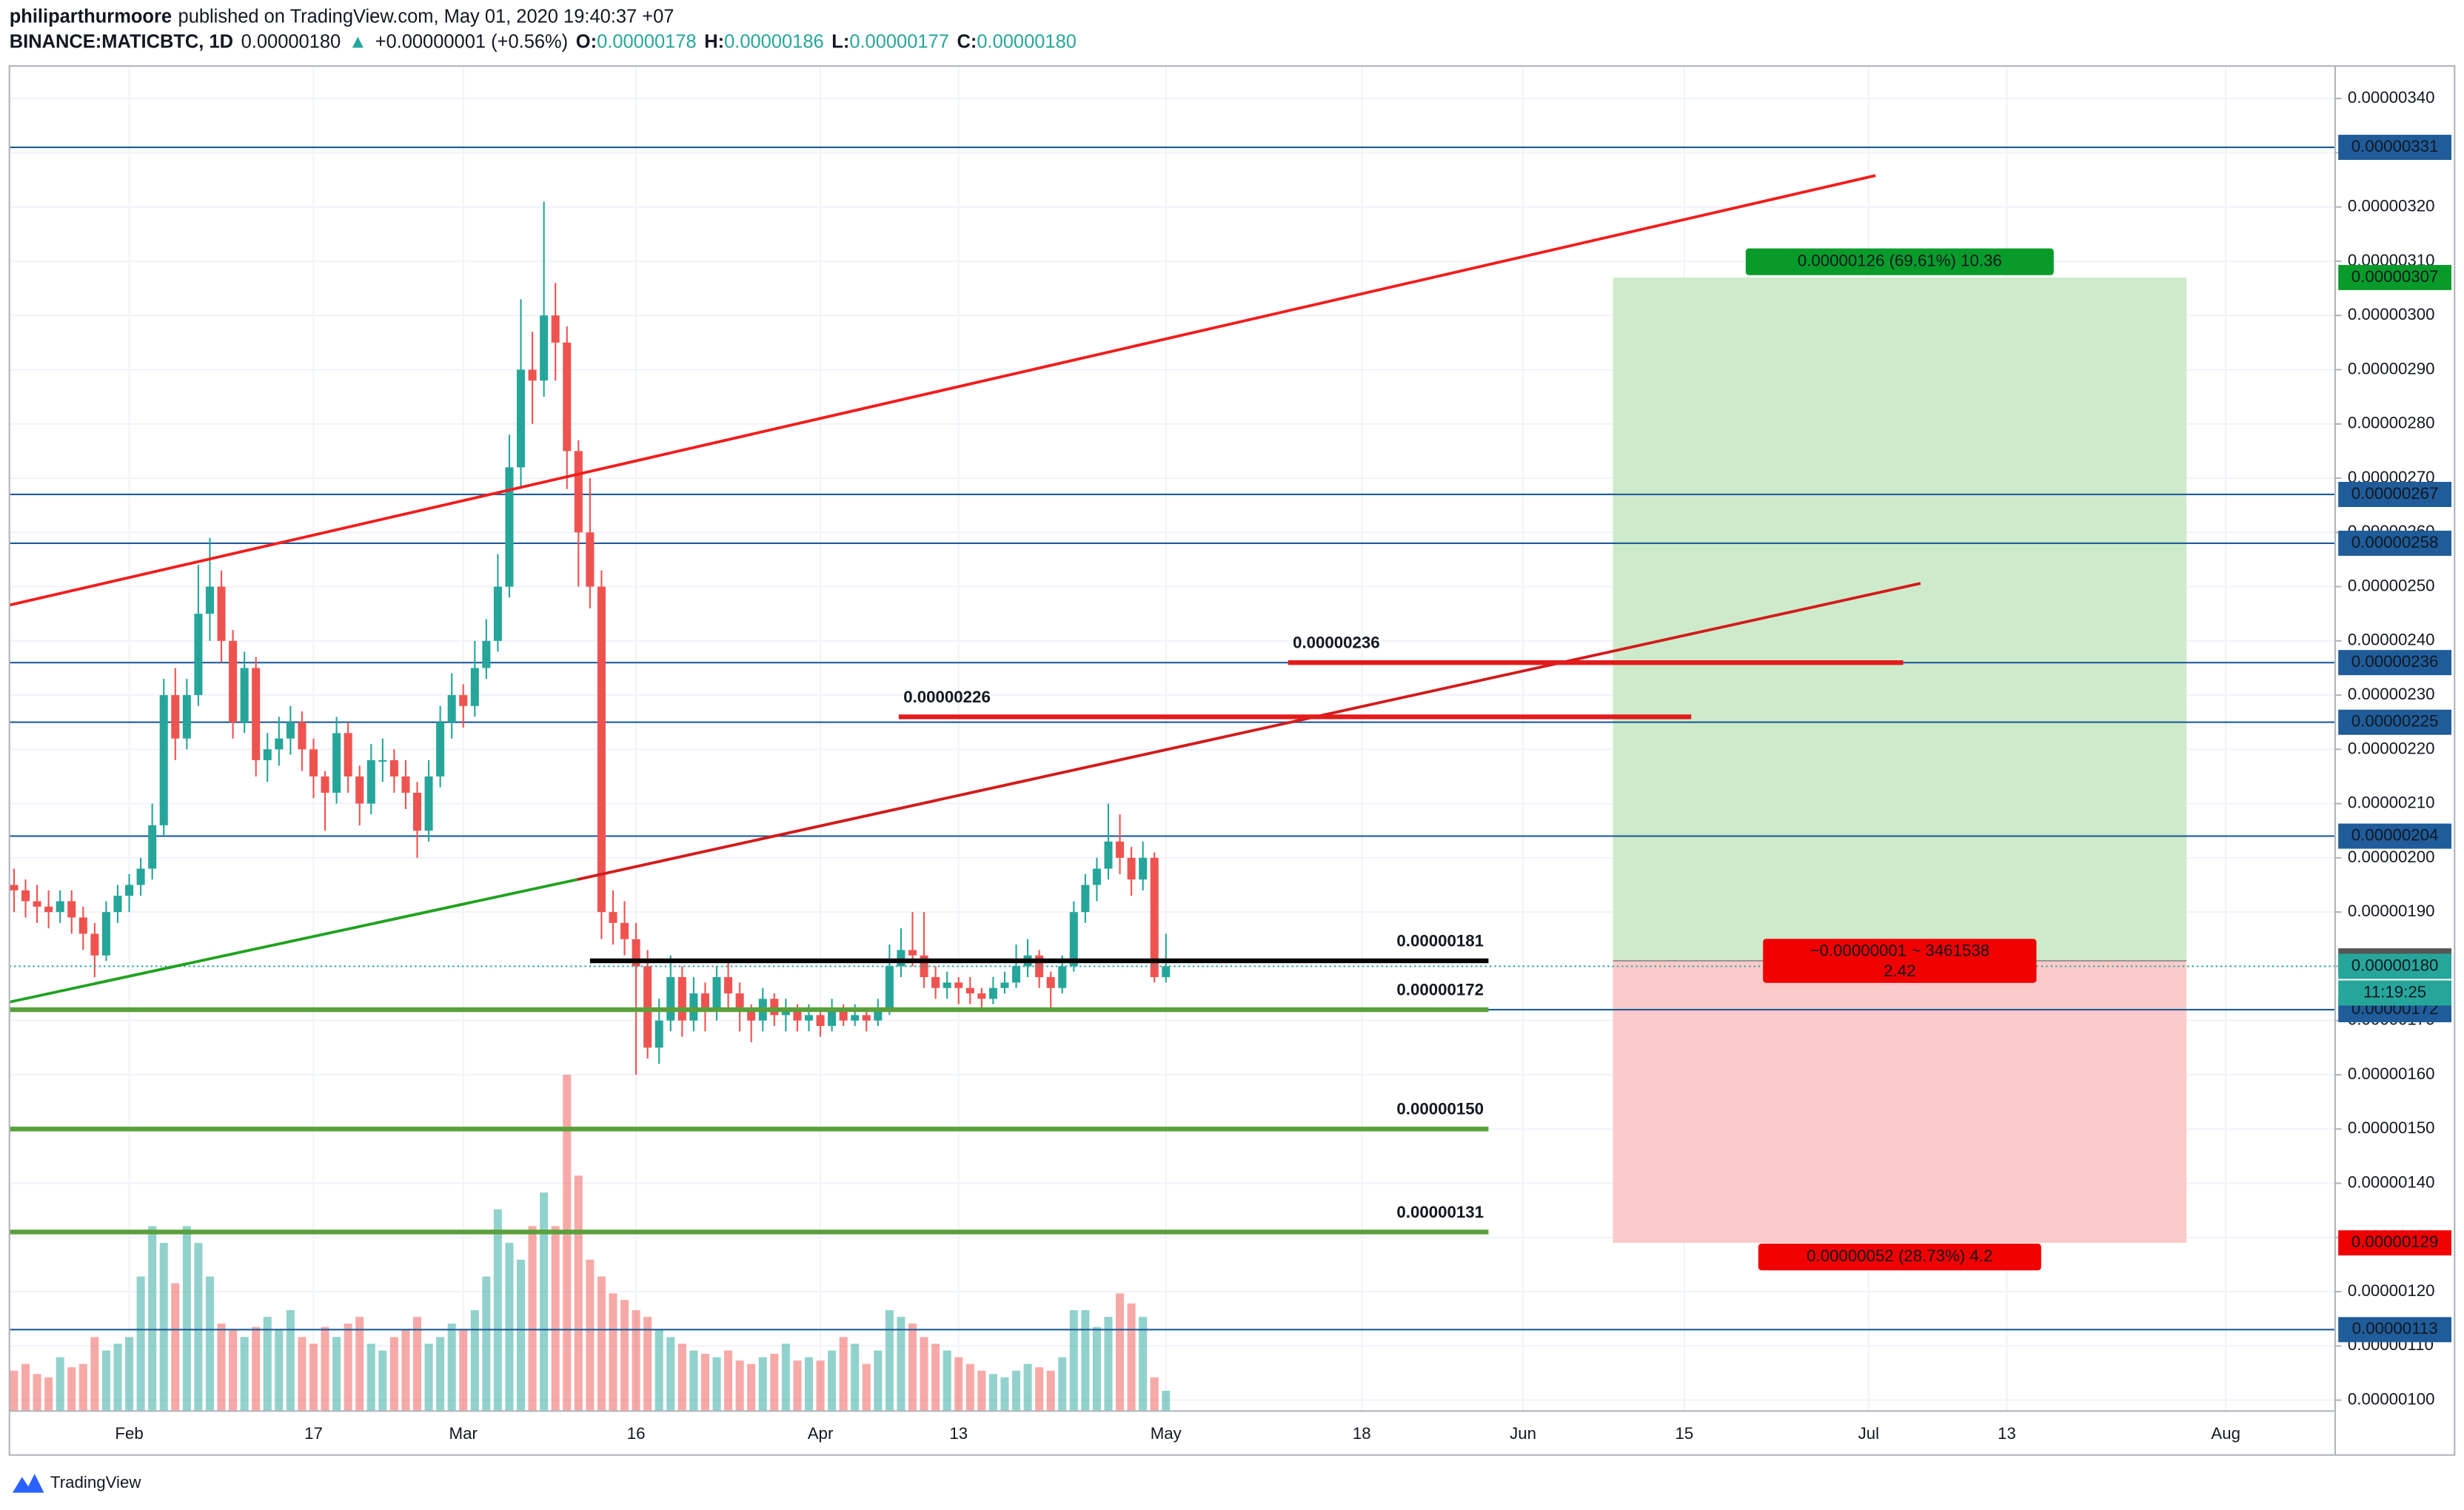 Image resolution: width=2464 pixels, height=1510 pixels. Describe the element at coordinates (2395, 1243) in the screenshot. I see `marker-label-box` at that location.